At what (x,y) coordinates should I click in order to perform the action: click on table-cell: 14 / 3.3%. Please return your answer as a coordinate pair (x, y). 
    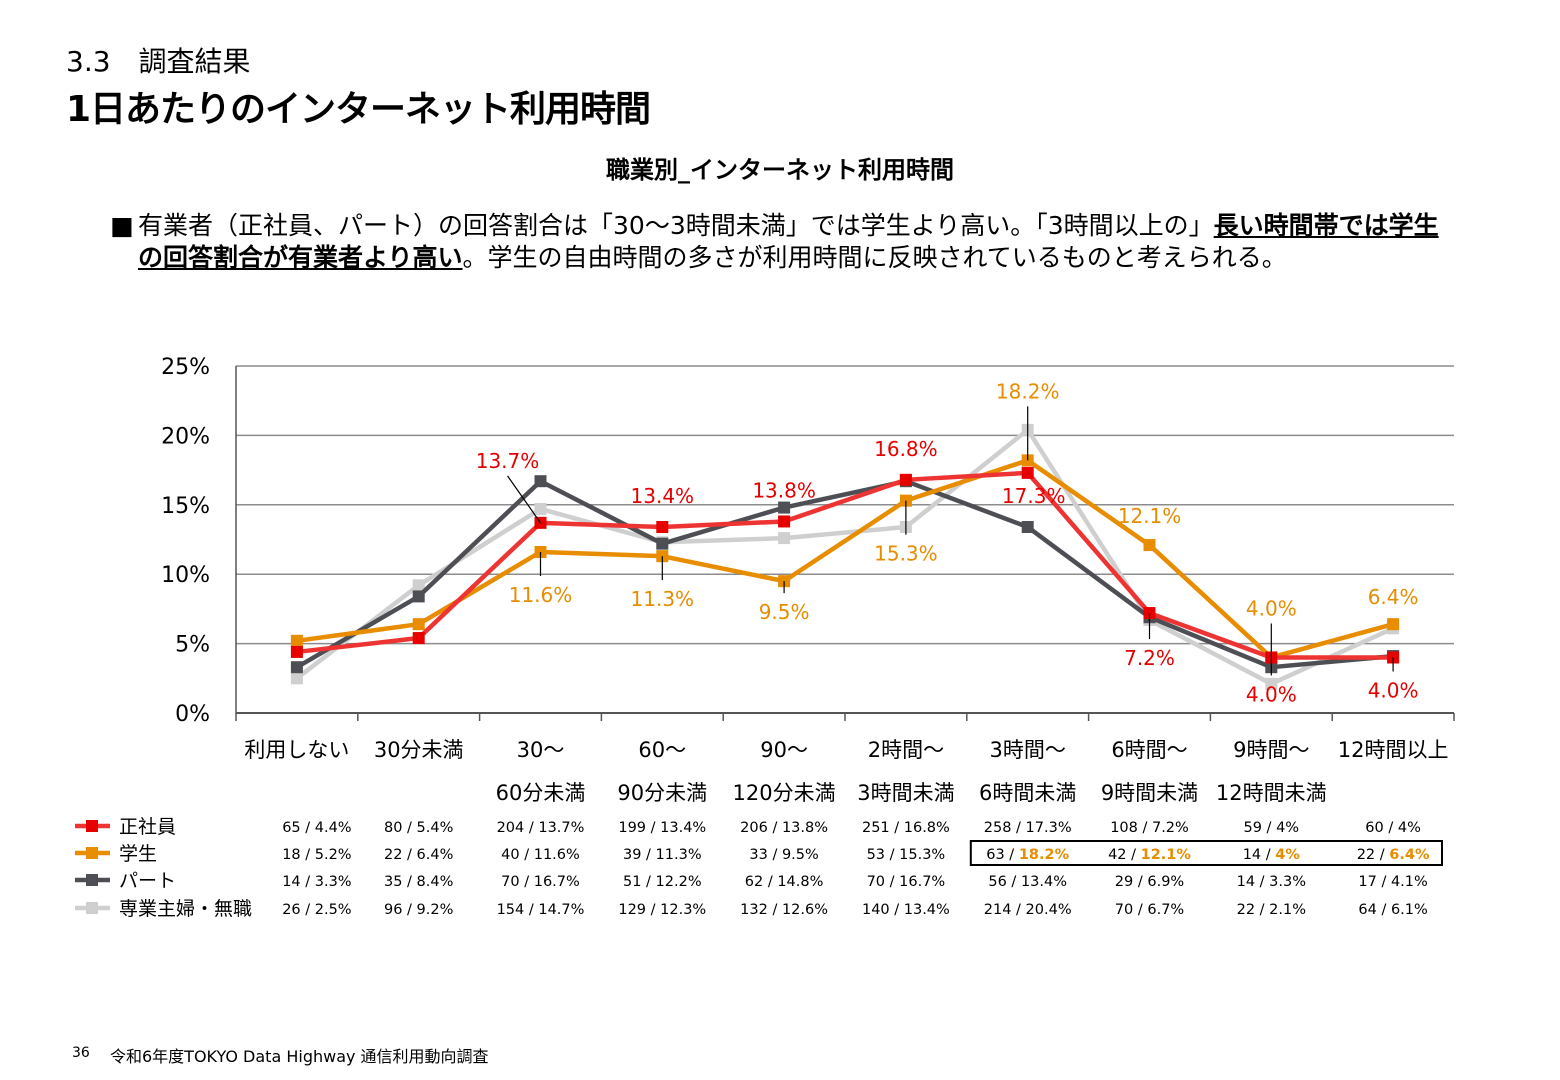
    Looking at the image, I should click on (1271, 882).